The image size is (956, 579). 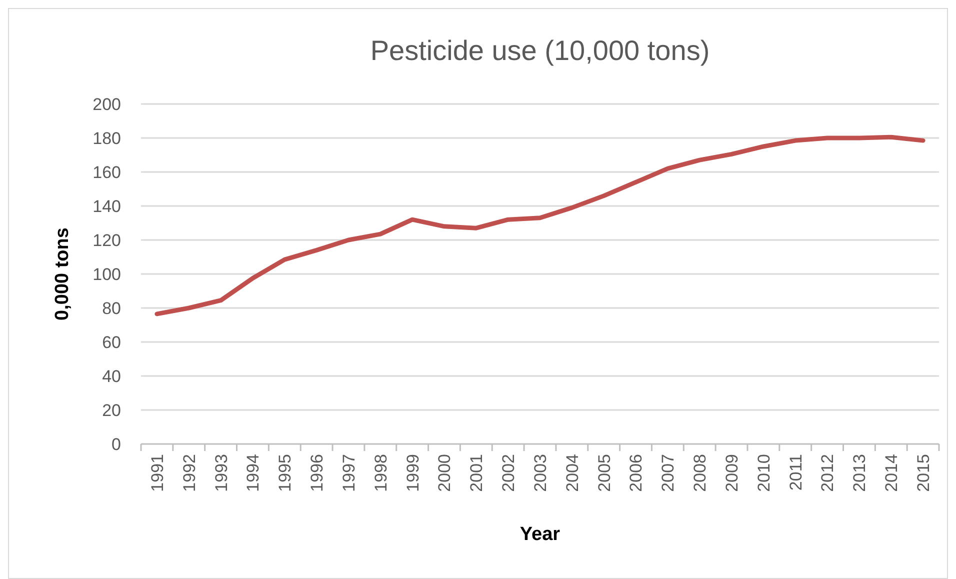 What do you see at coordinates (540, 473) in the screenshot?
I see `x-tick-label: 2003` at bounding box center [540, 473].